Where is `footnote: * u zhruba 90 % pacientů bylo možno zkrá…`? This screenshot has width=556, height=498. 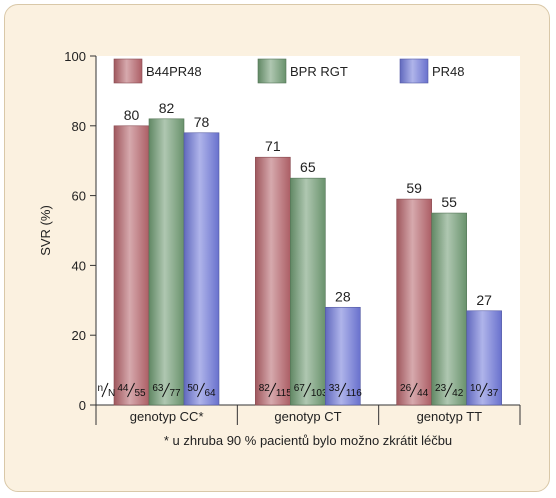
footnote: * u zhruba 90 % pacientů bylo možno zkrá… is located at coordinates (308, 440).